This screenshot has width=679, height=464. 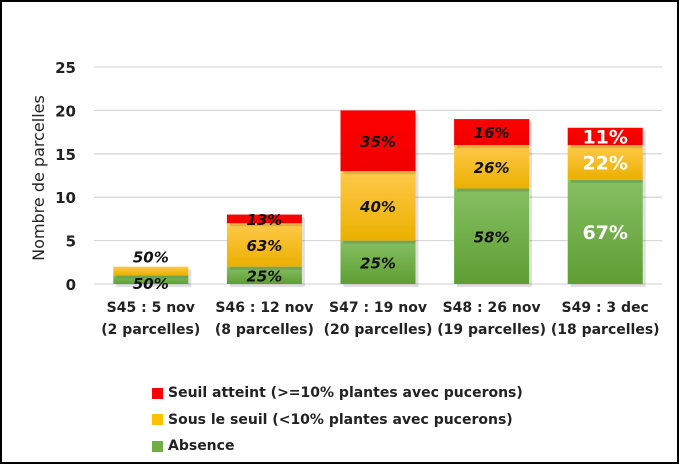 What do you see at coordinates (65, 155) in the screenshot?
I see `y-tick-label: 15` at bounding box center [65, 155].